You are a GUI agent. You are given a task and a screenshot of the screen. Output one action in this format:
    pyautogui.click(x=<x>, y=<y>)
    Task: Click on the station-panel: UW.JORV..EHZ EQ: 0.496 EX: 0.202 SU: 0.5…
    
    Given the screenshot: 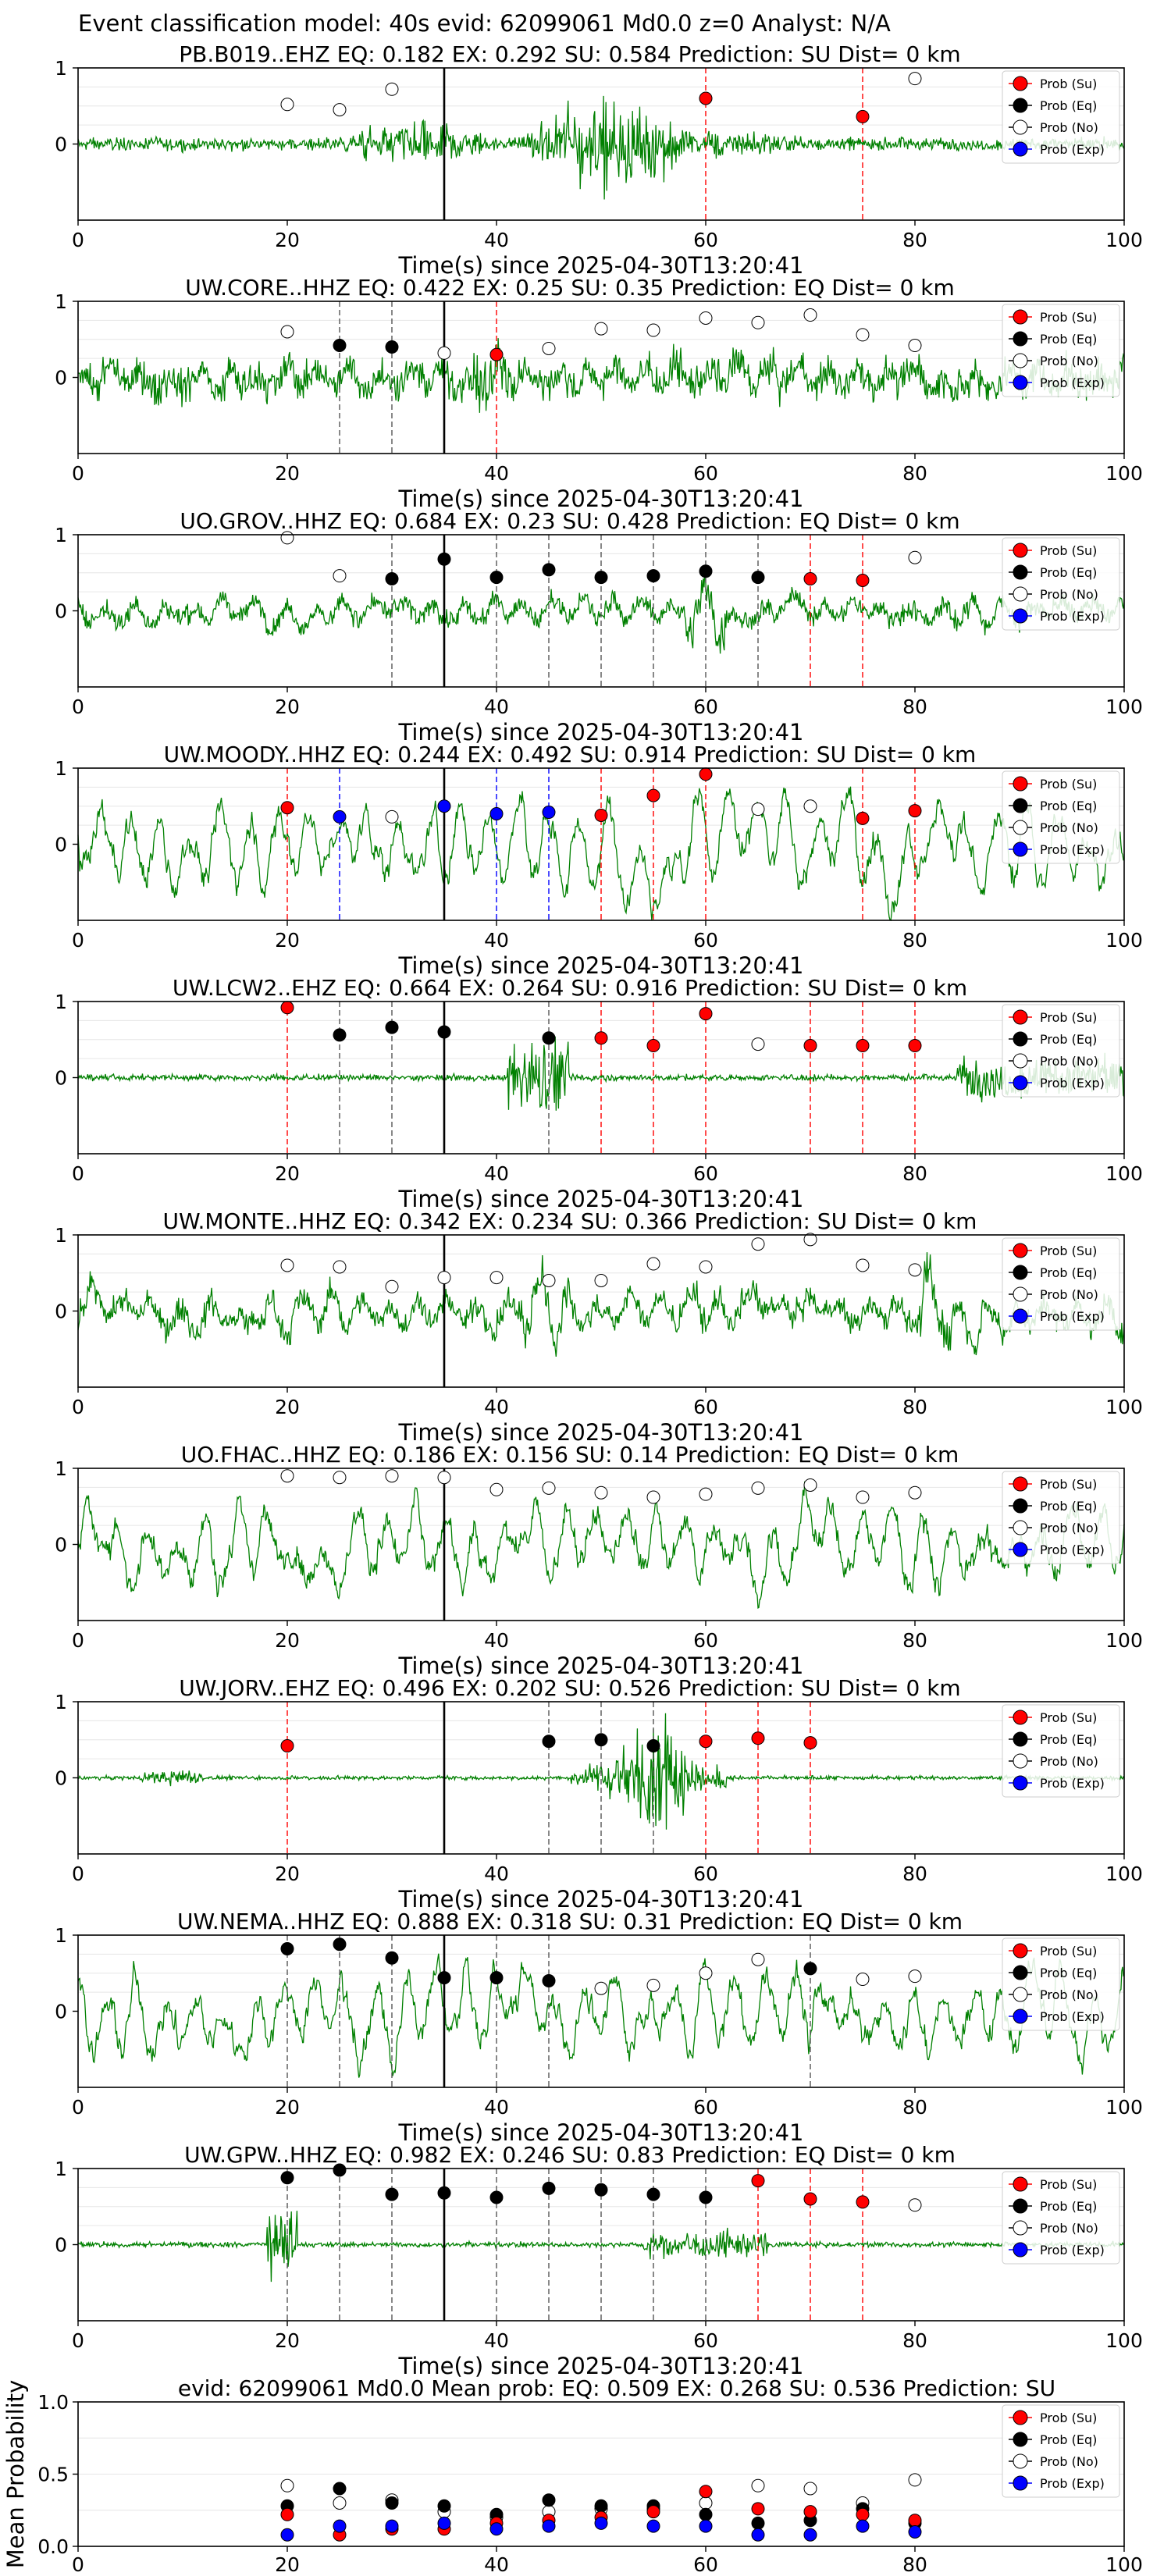 What is the action you would take?
    pyautogui.click(x=599, y=1793)
    